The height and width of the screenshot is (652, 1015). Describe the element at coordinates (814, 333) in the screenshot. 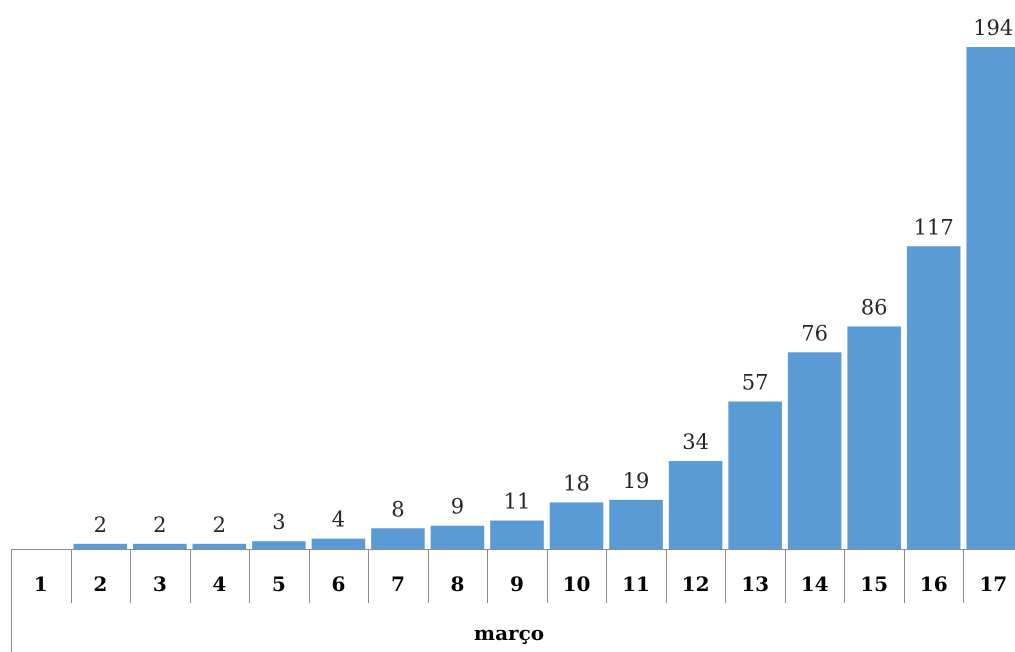

I see `data-label-14: 76` at that location.